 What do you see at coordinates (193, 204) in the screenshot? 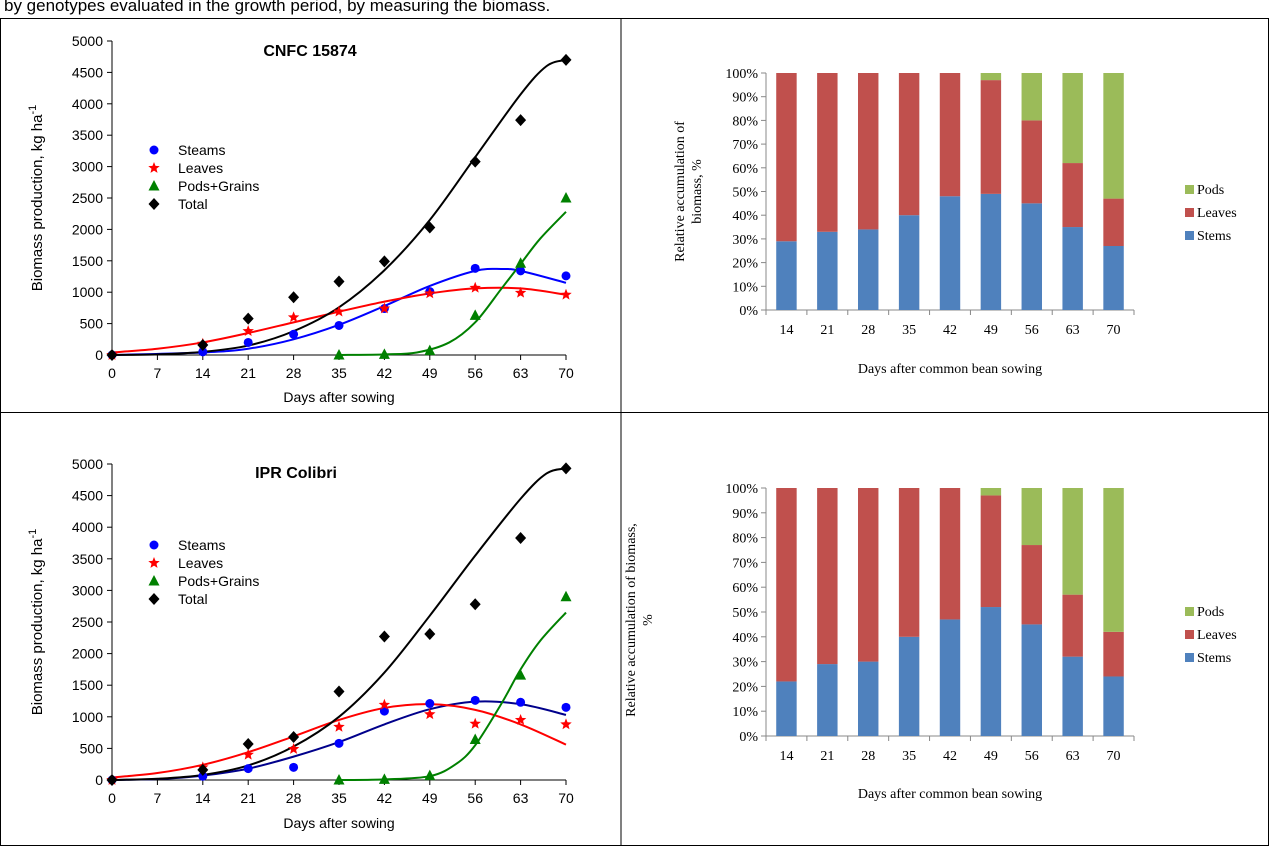
I see `legend-label: Total` at bounding box center [193, 204].